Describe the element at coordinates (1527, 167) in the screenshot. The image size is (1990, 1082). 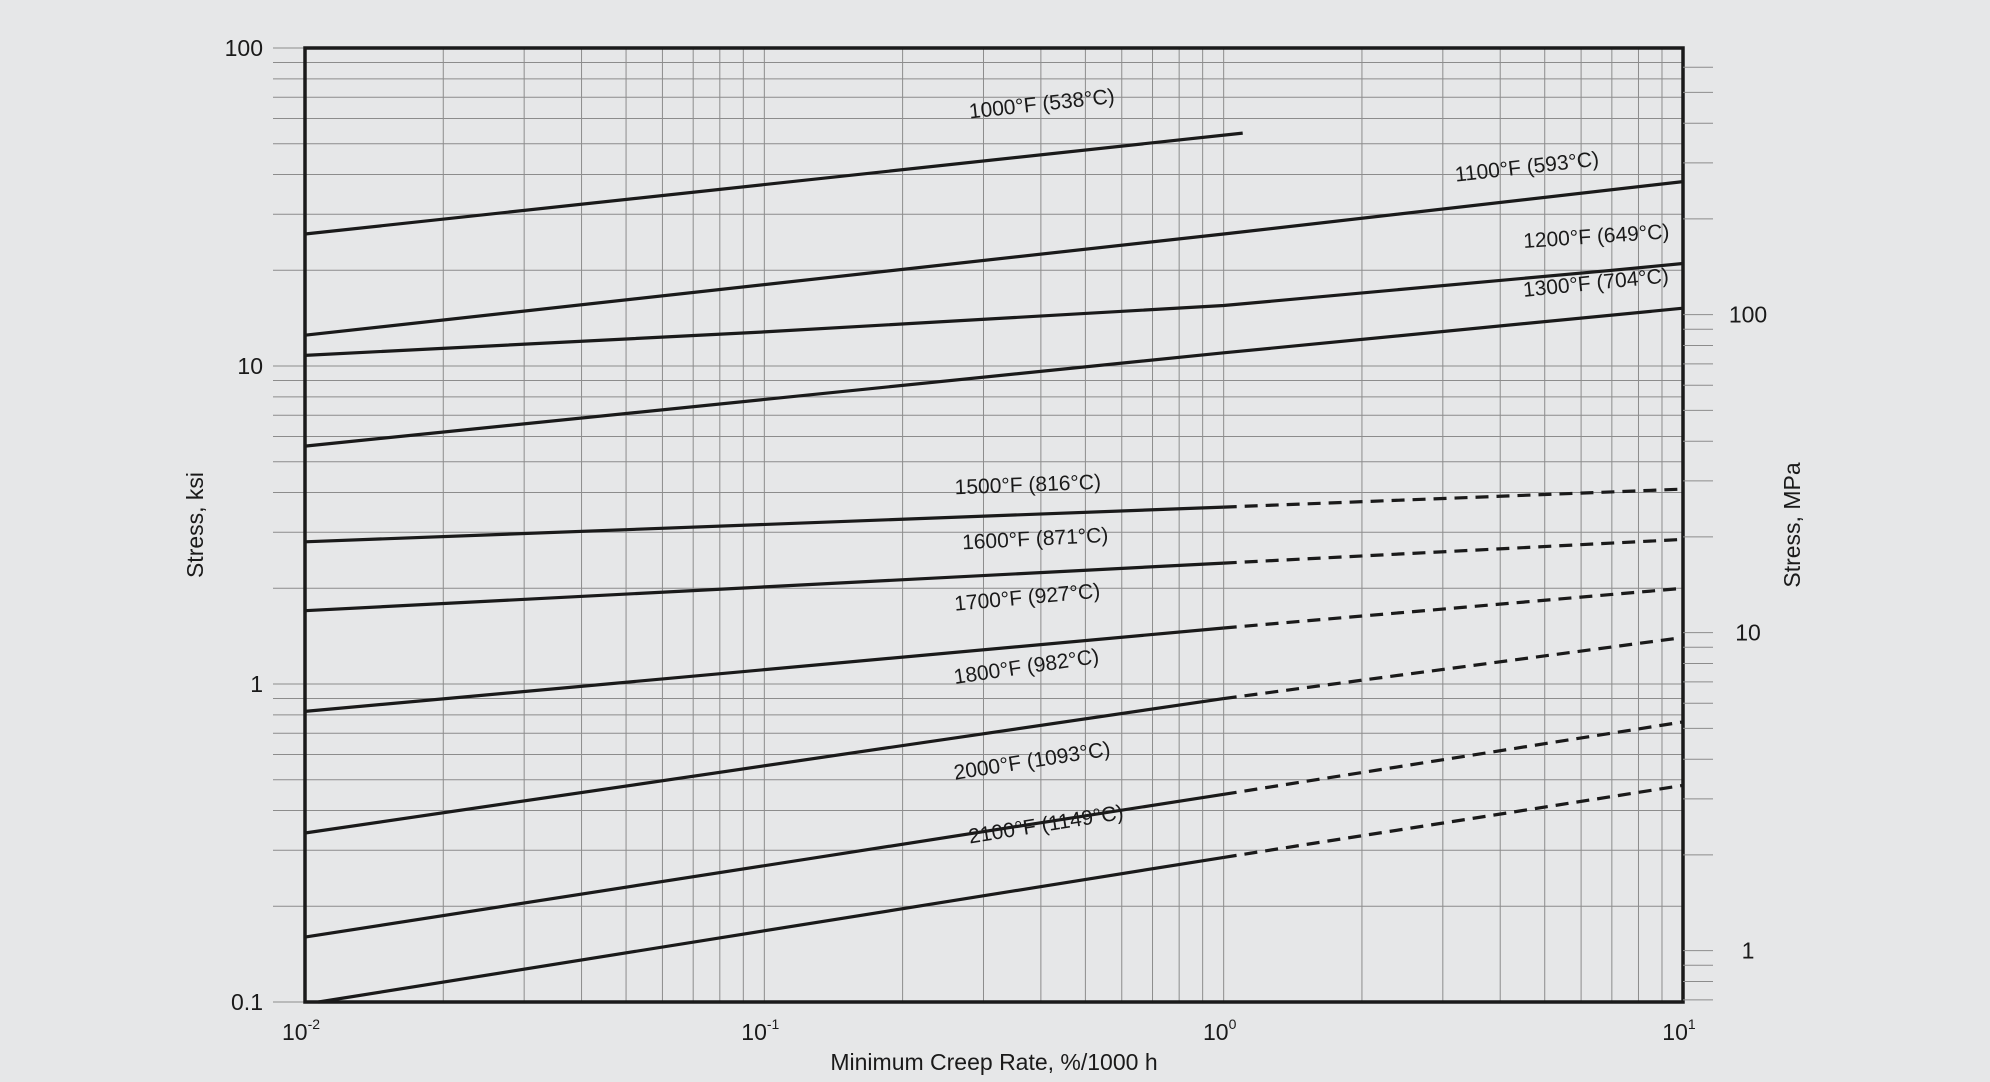
I see `series-label: 1100°F (593°C)` at that location.